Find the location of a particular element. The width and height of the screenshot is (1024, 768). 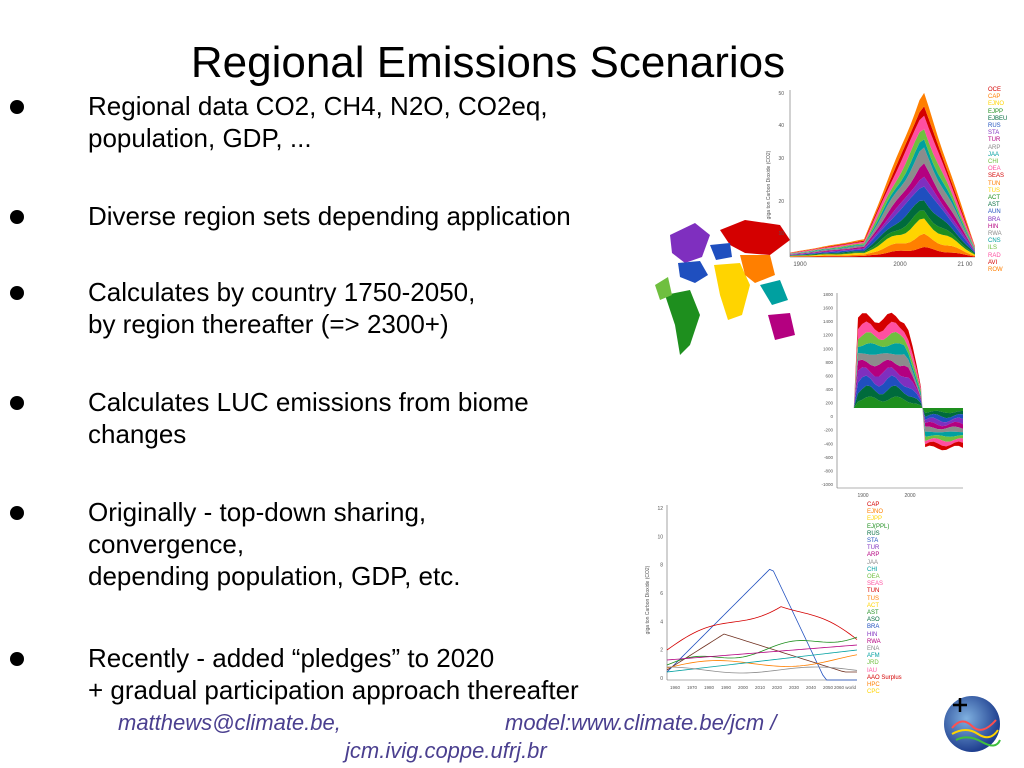

chart-3-ytick: 2 is located at coordinates (661, 651).